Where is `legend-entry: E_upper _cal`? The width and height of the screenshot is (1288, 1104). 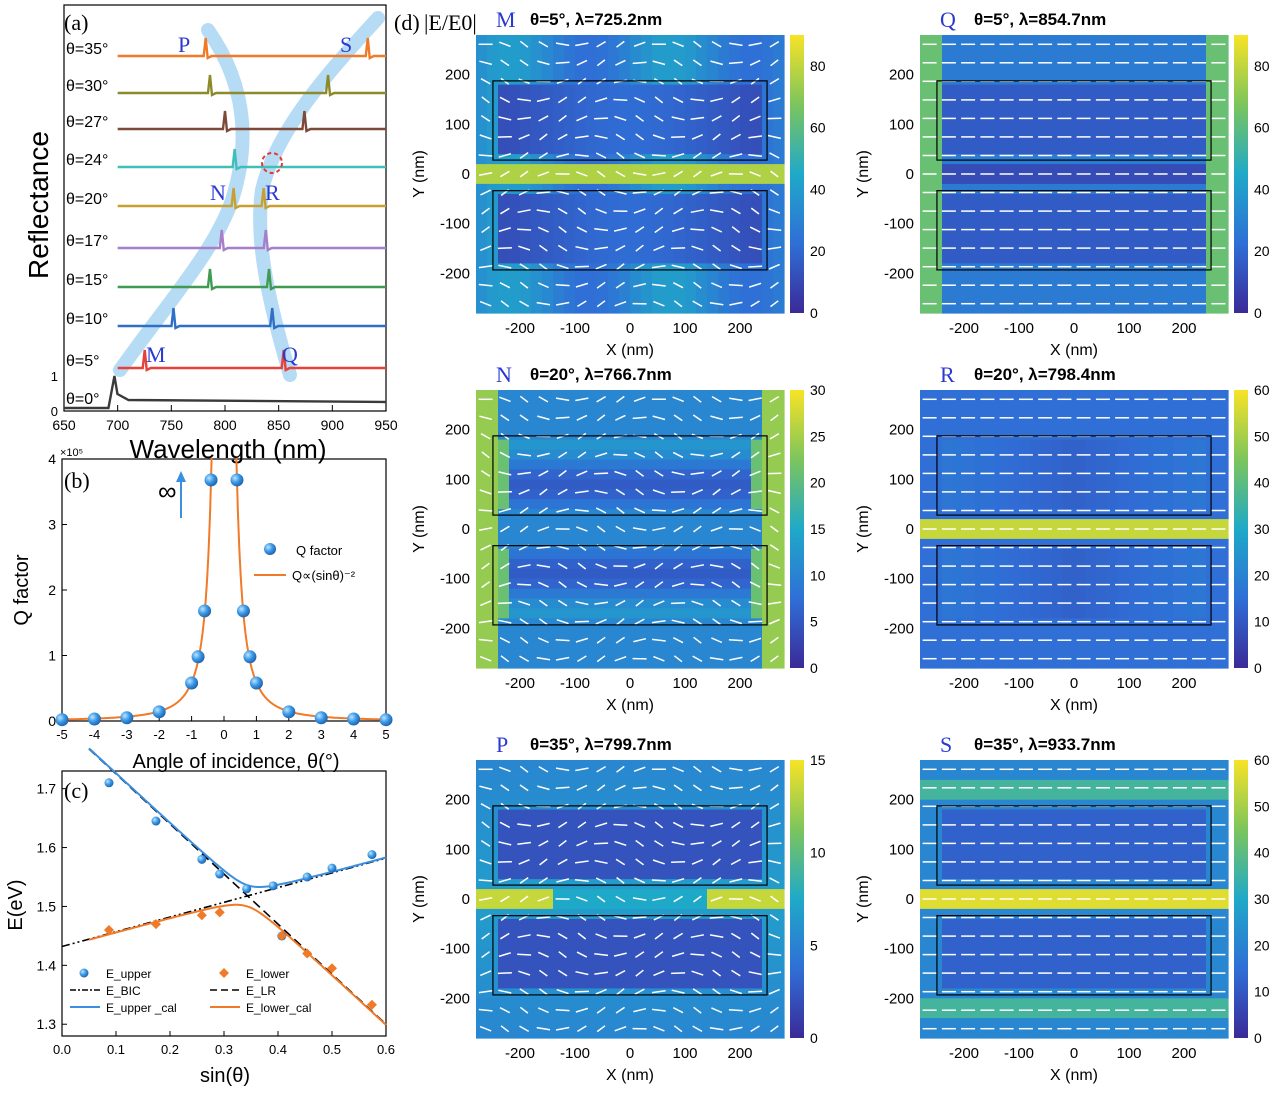 legend-entry: E_upper _cal is located at coordinates (141, 1008).